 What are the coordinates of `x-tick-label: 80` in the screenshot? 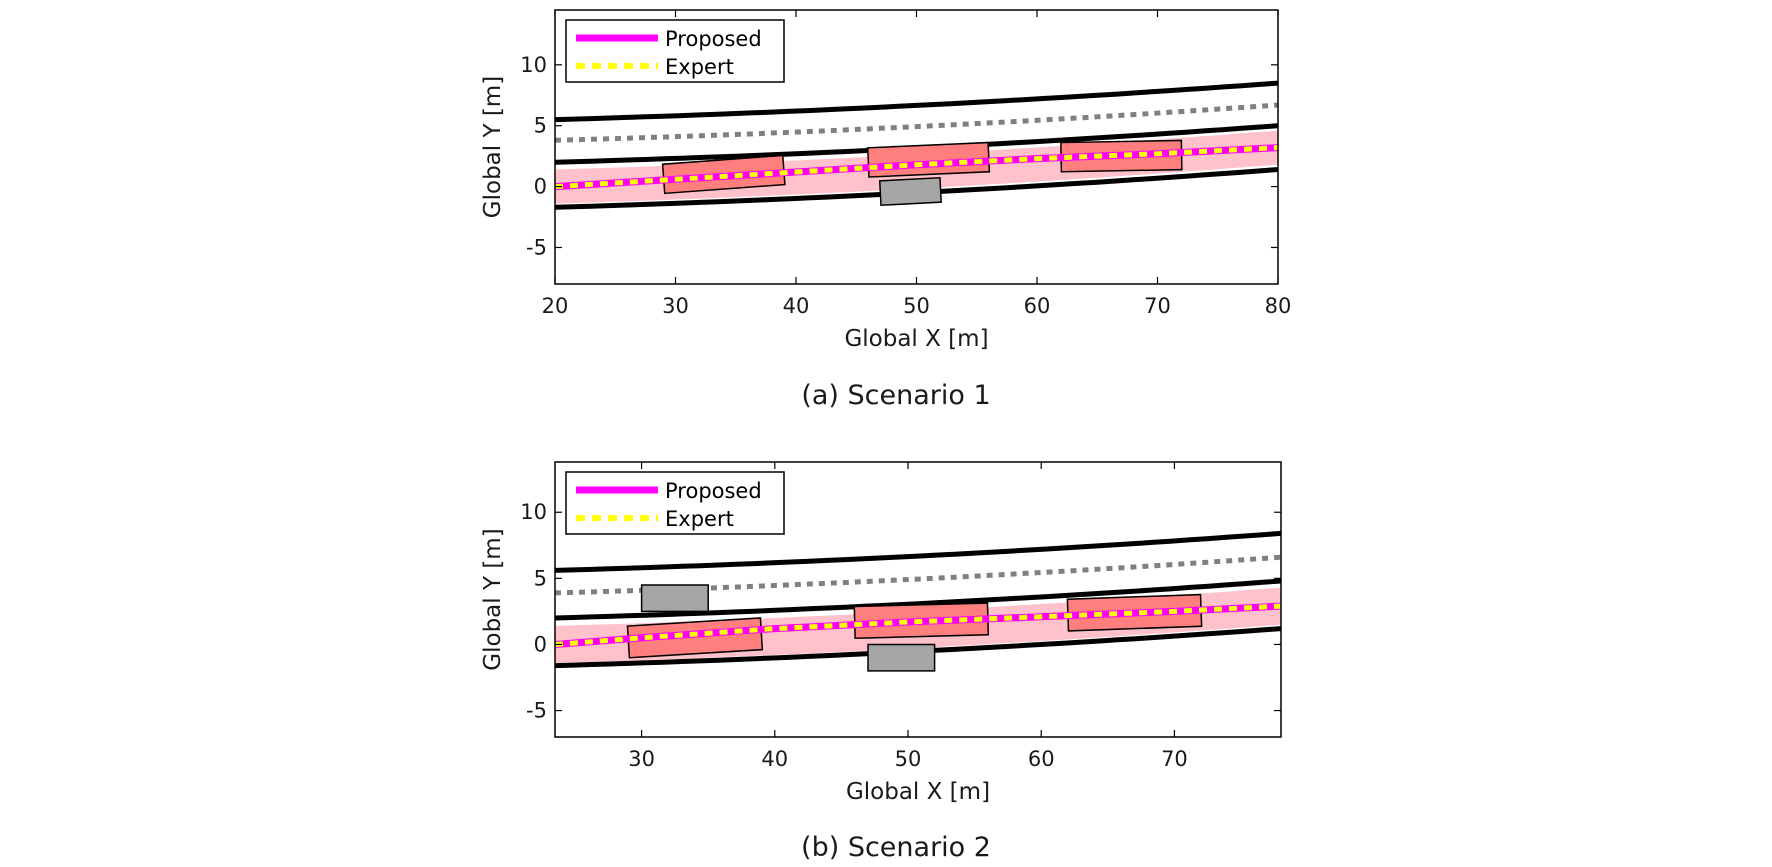 It's located at (1278, 306).